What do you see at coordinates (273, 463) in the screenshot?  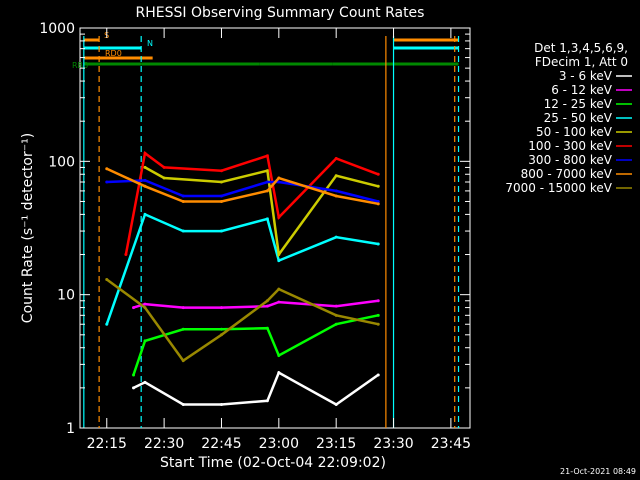 I see `x-axis-label: Start Time (02-Oct-04 22:09:02)` at bounding box center [273, 463].